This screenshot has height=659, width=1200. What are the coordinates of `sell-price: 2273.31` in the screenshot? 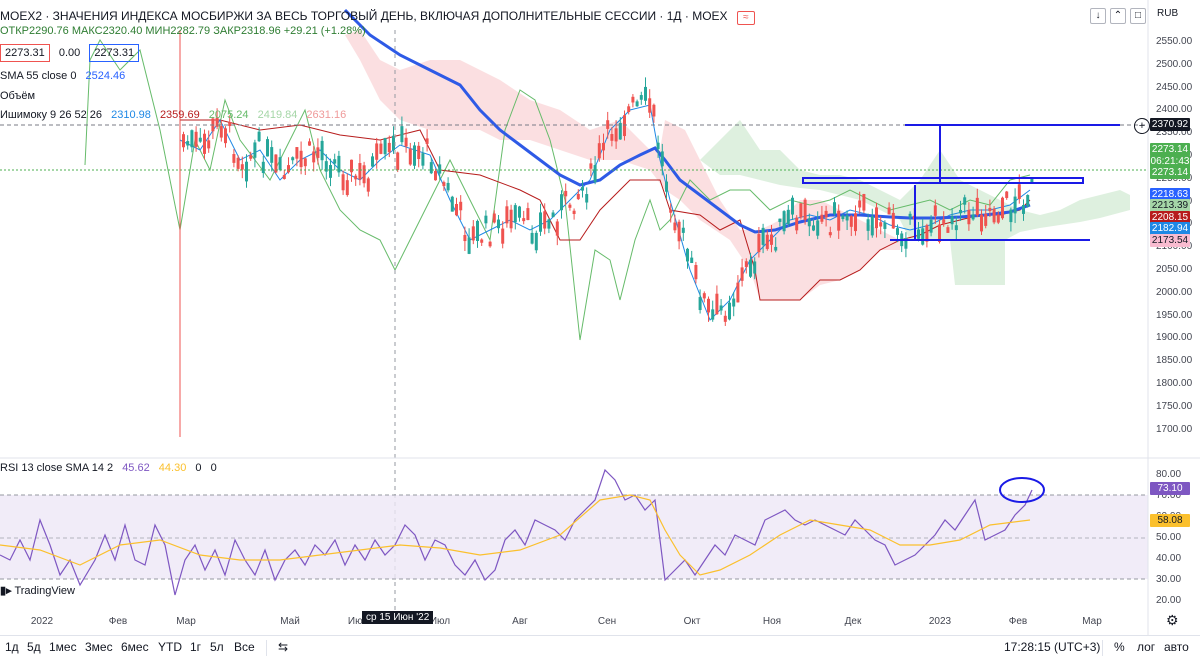 It's located at (25, 53).